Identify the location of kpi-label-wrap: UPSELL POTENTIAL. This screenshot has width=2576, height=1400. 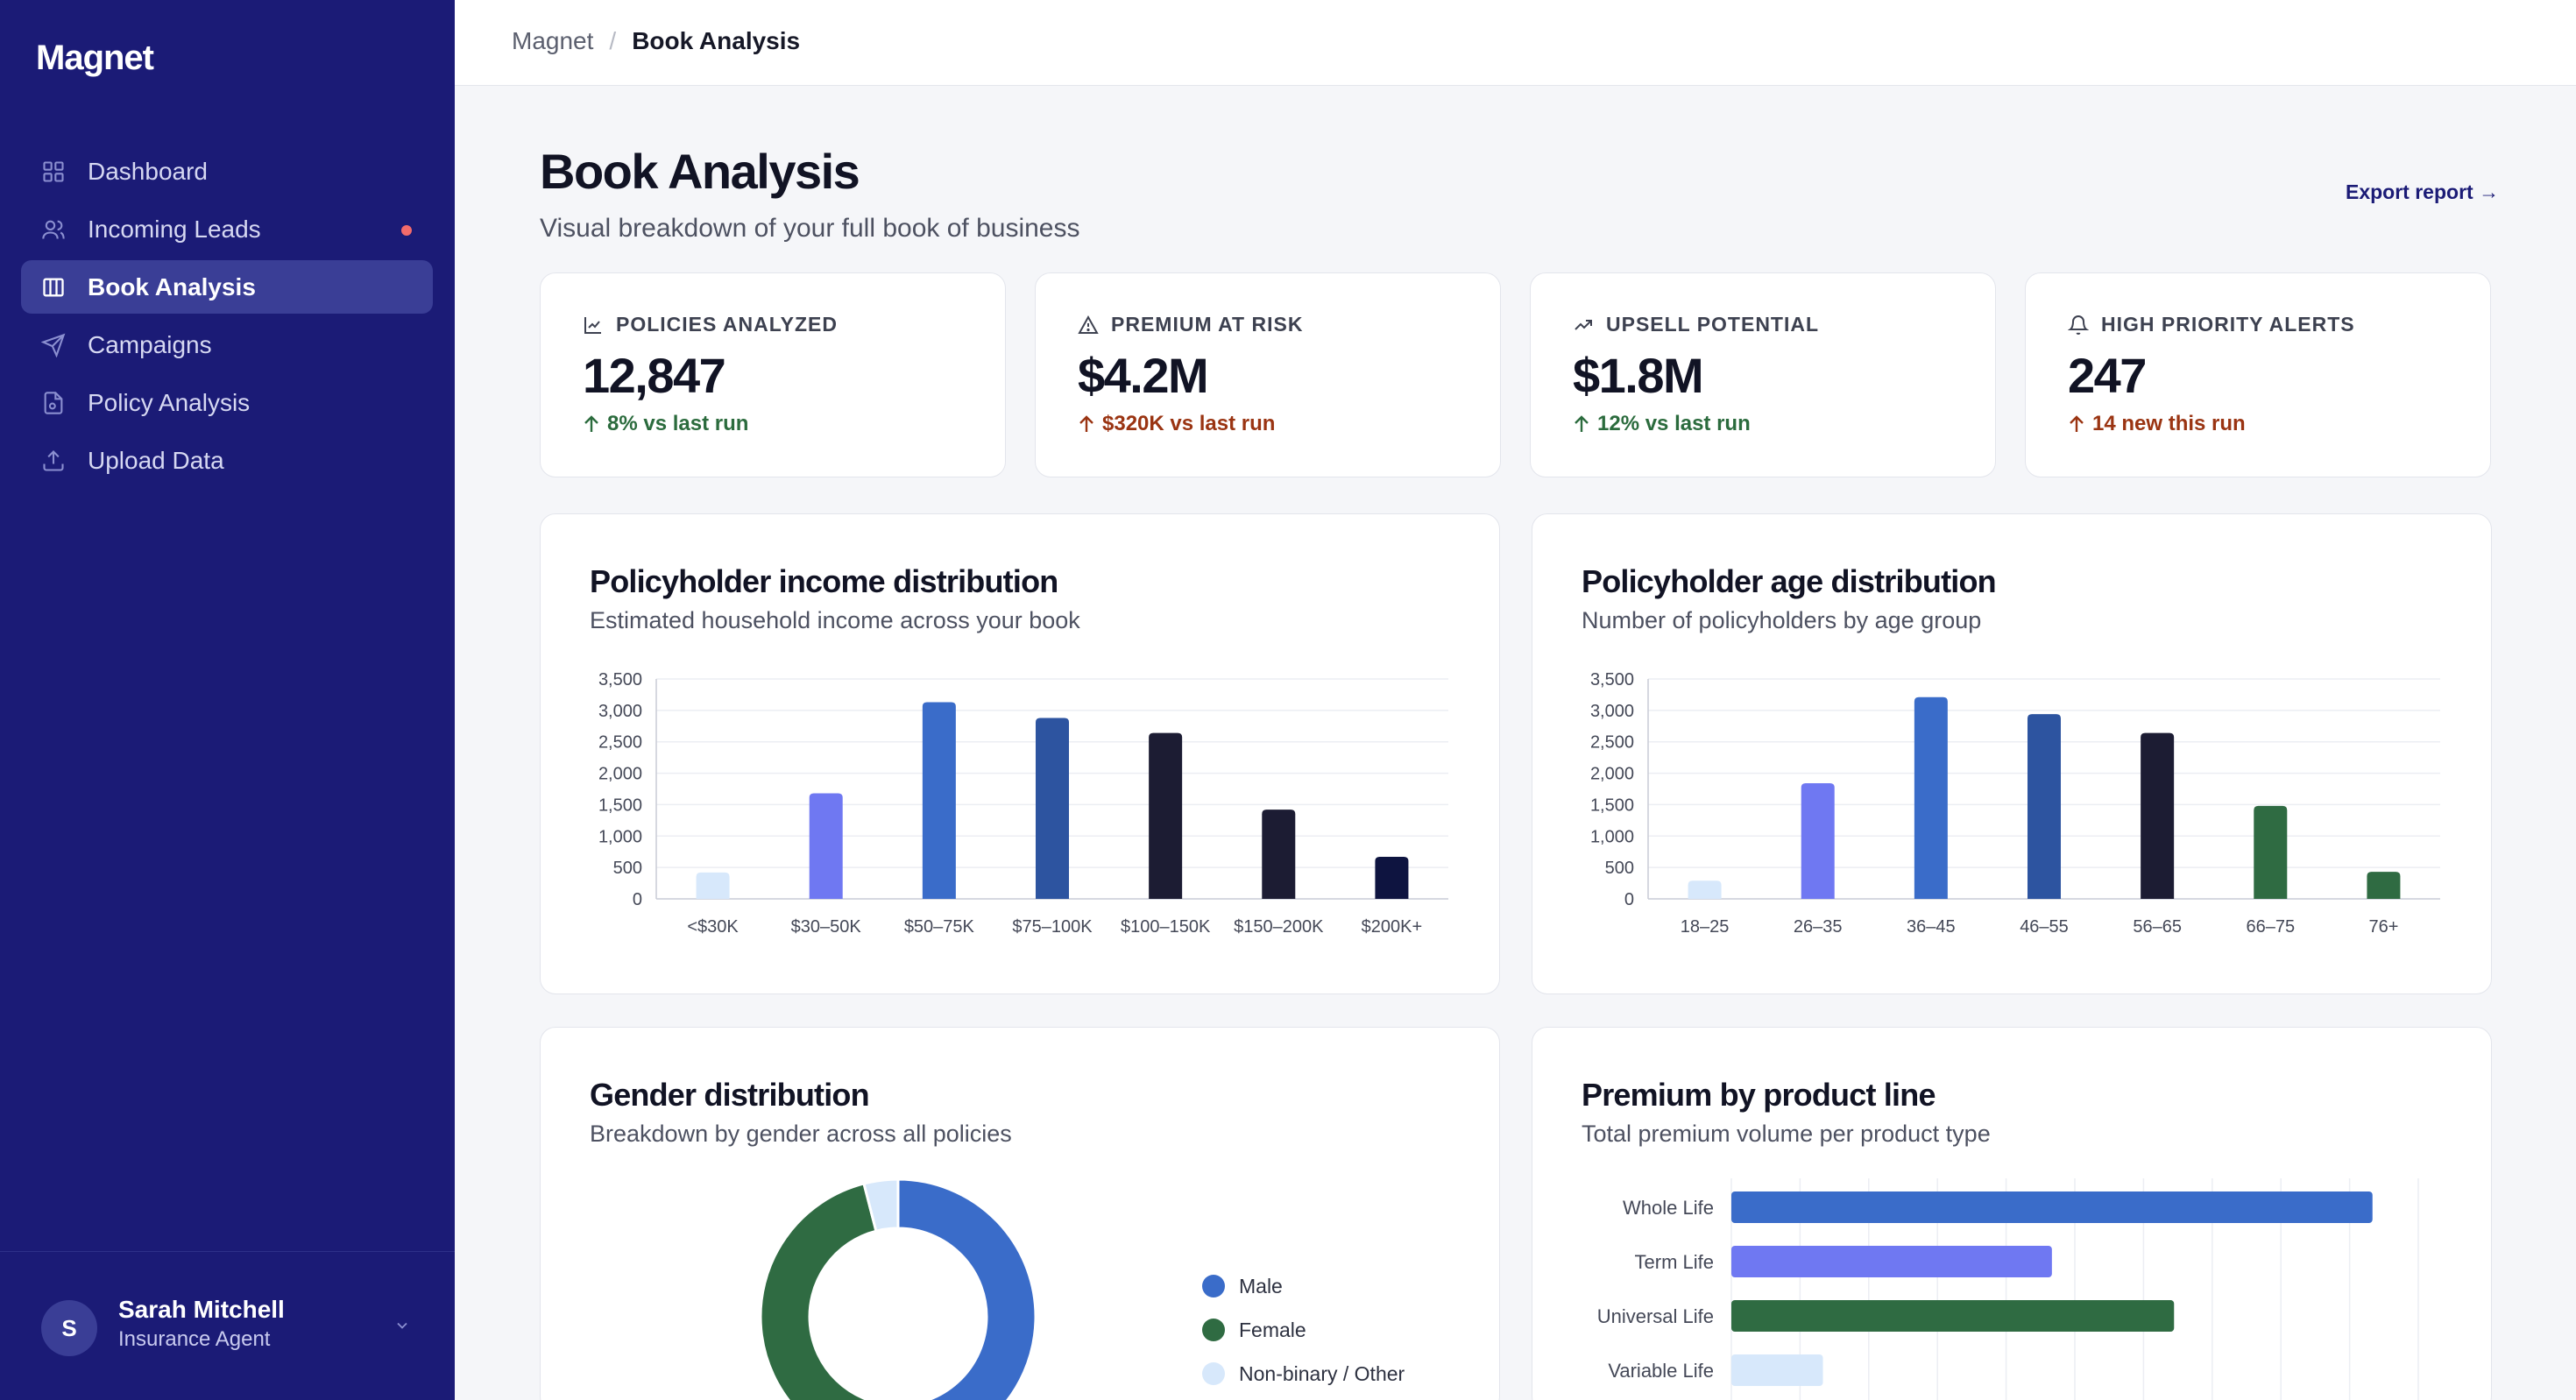
(1696, 324).